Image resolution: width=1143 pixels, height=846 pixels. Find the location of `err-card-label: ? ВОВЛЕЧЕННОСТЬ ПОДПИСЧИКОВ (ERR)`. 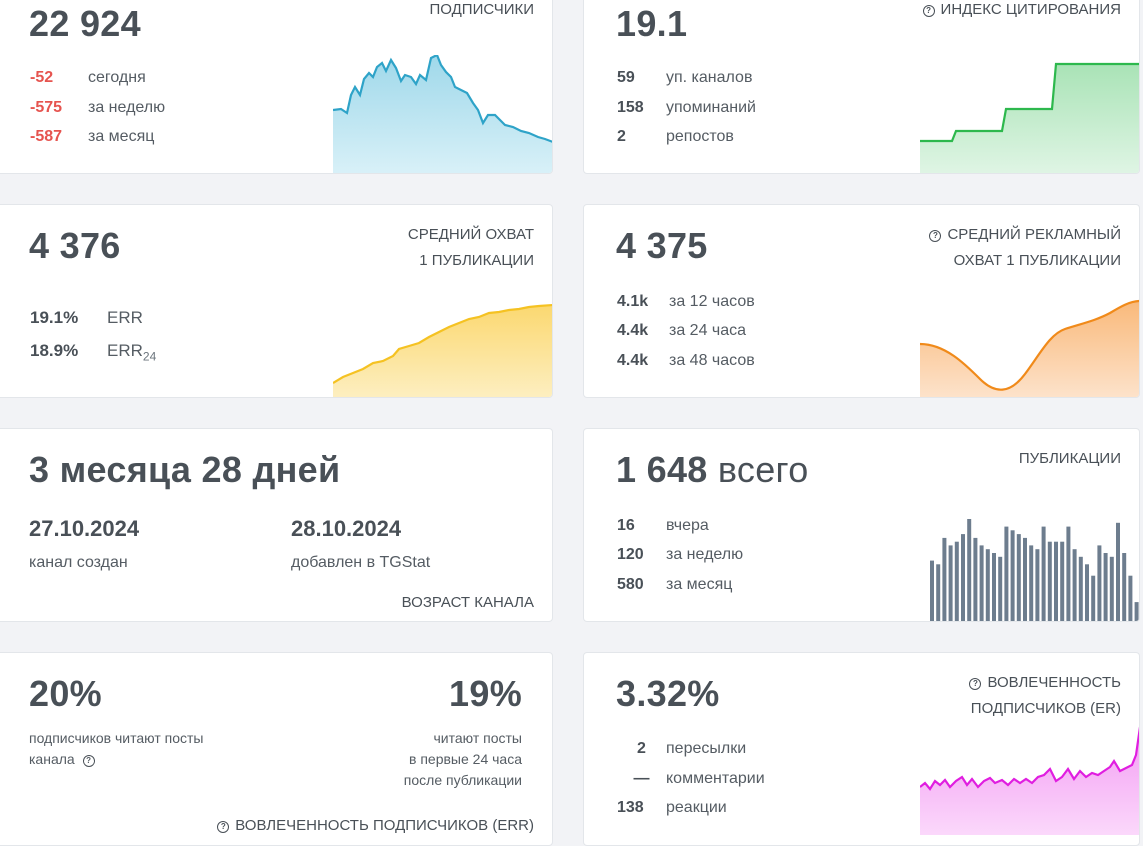

err-card-label: ? ВОВЛЕЧЕННОСТЬ ПОДПИСЧИКОВ (ERR) is located at coordinates (375, 826).